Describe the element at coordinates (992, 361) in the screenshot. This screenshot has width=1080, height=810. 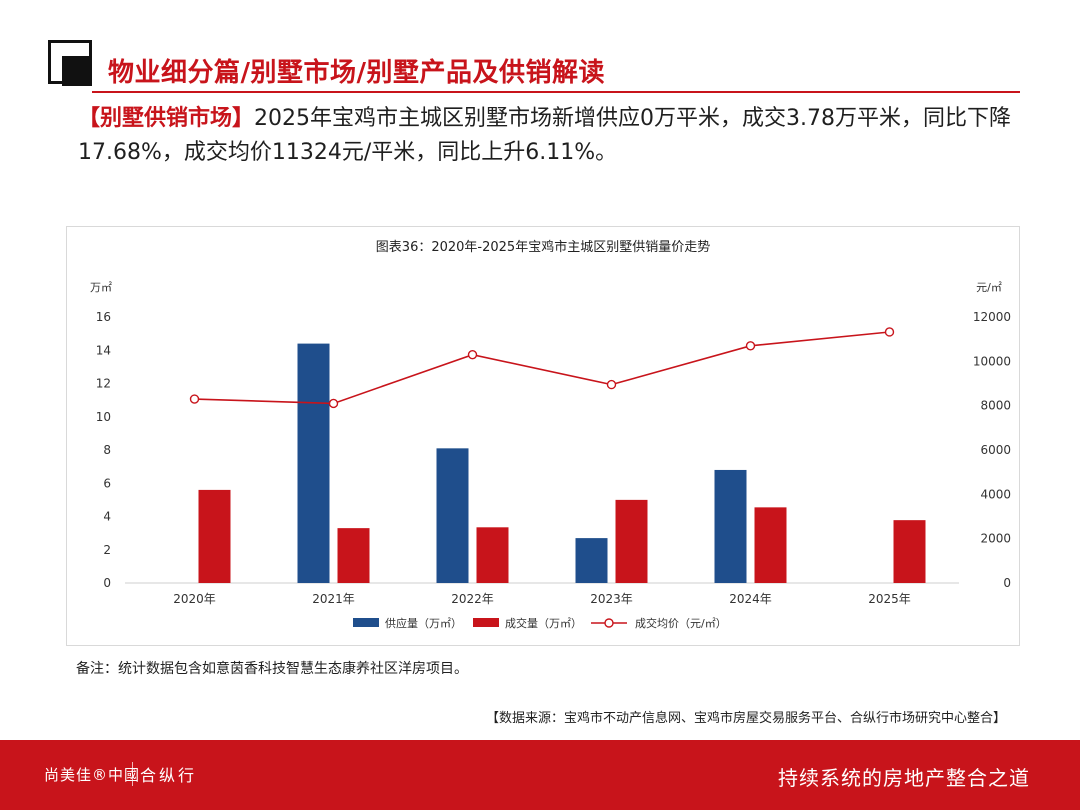
I see `y-right-tick-label: 10000` at that location.